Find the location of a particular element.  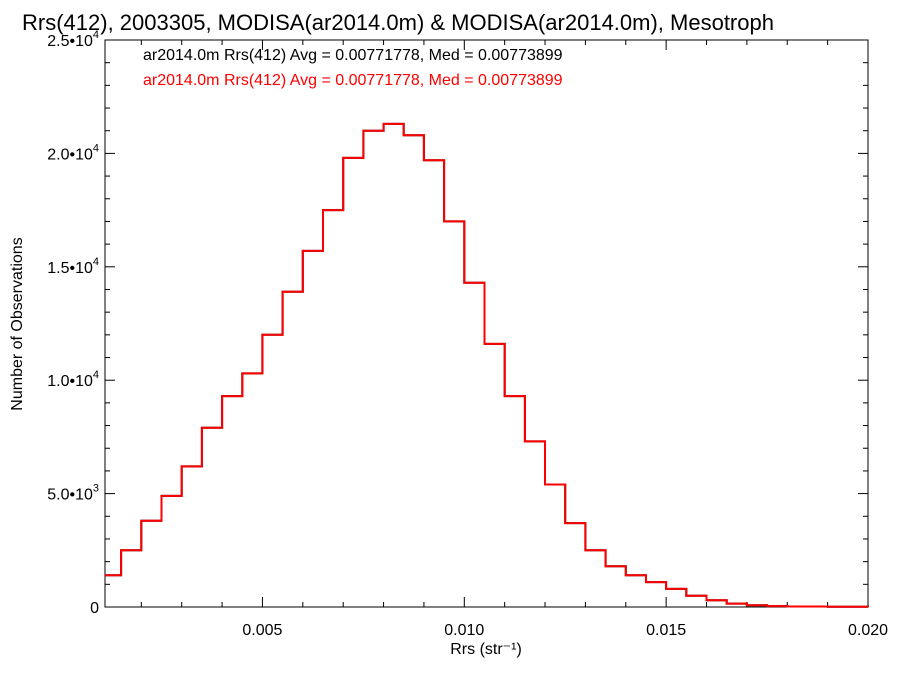

y-axis-label: Number of Observations is located at coordinates (17, 323).